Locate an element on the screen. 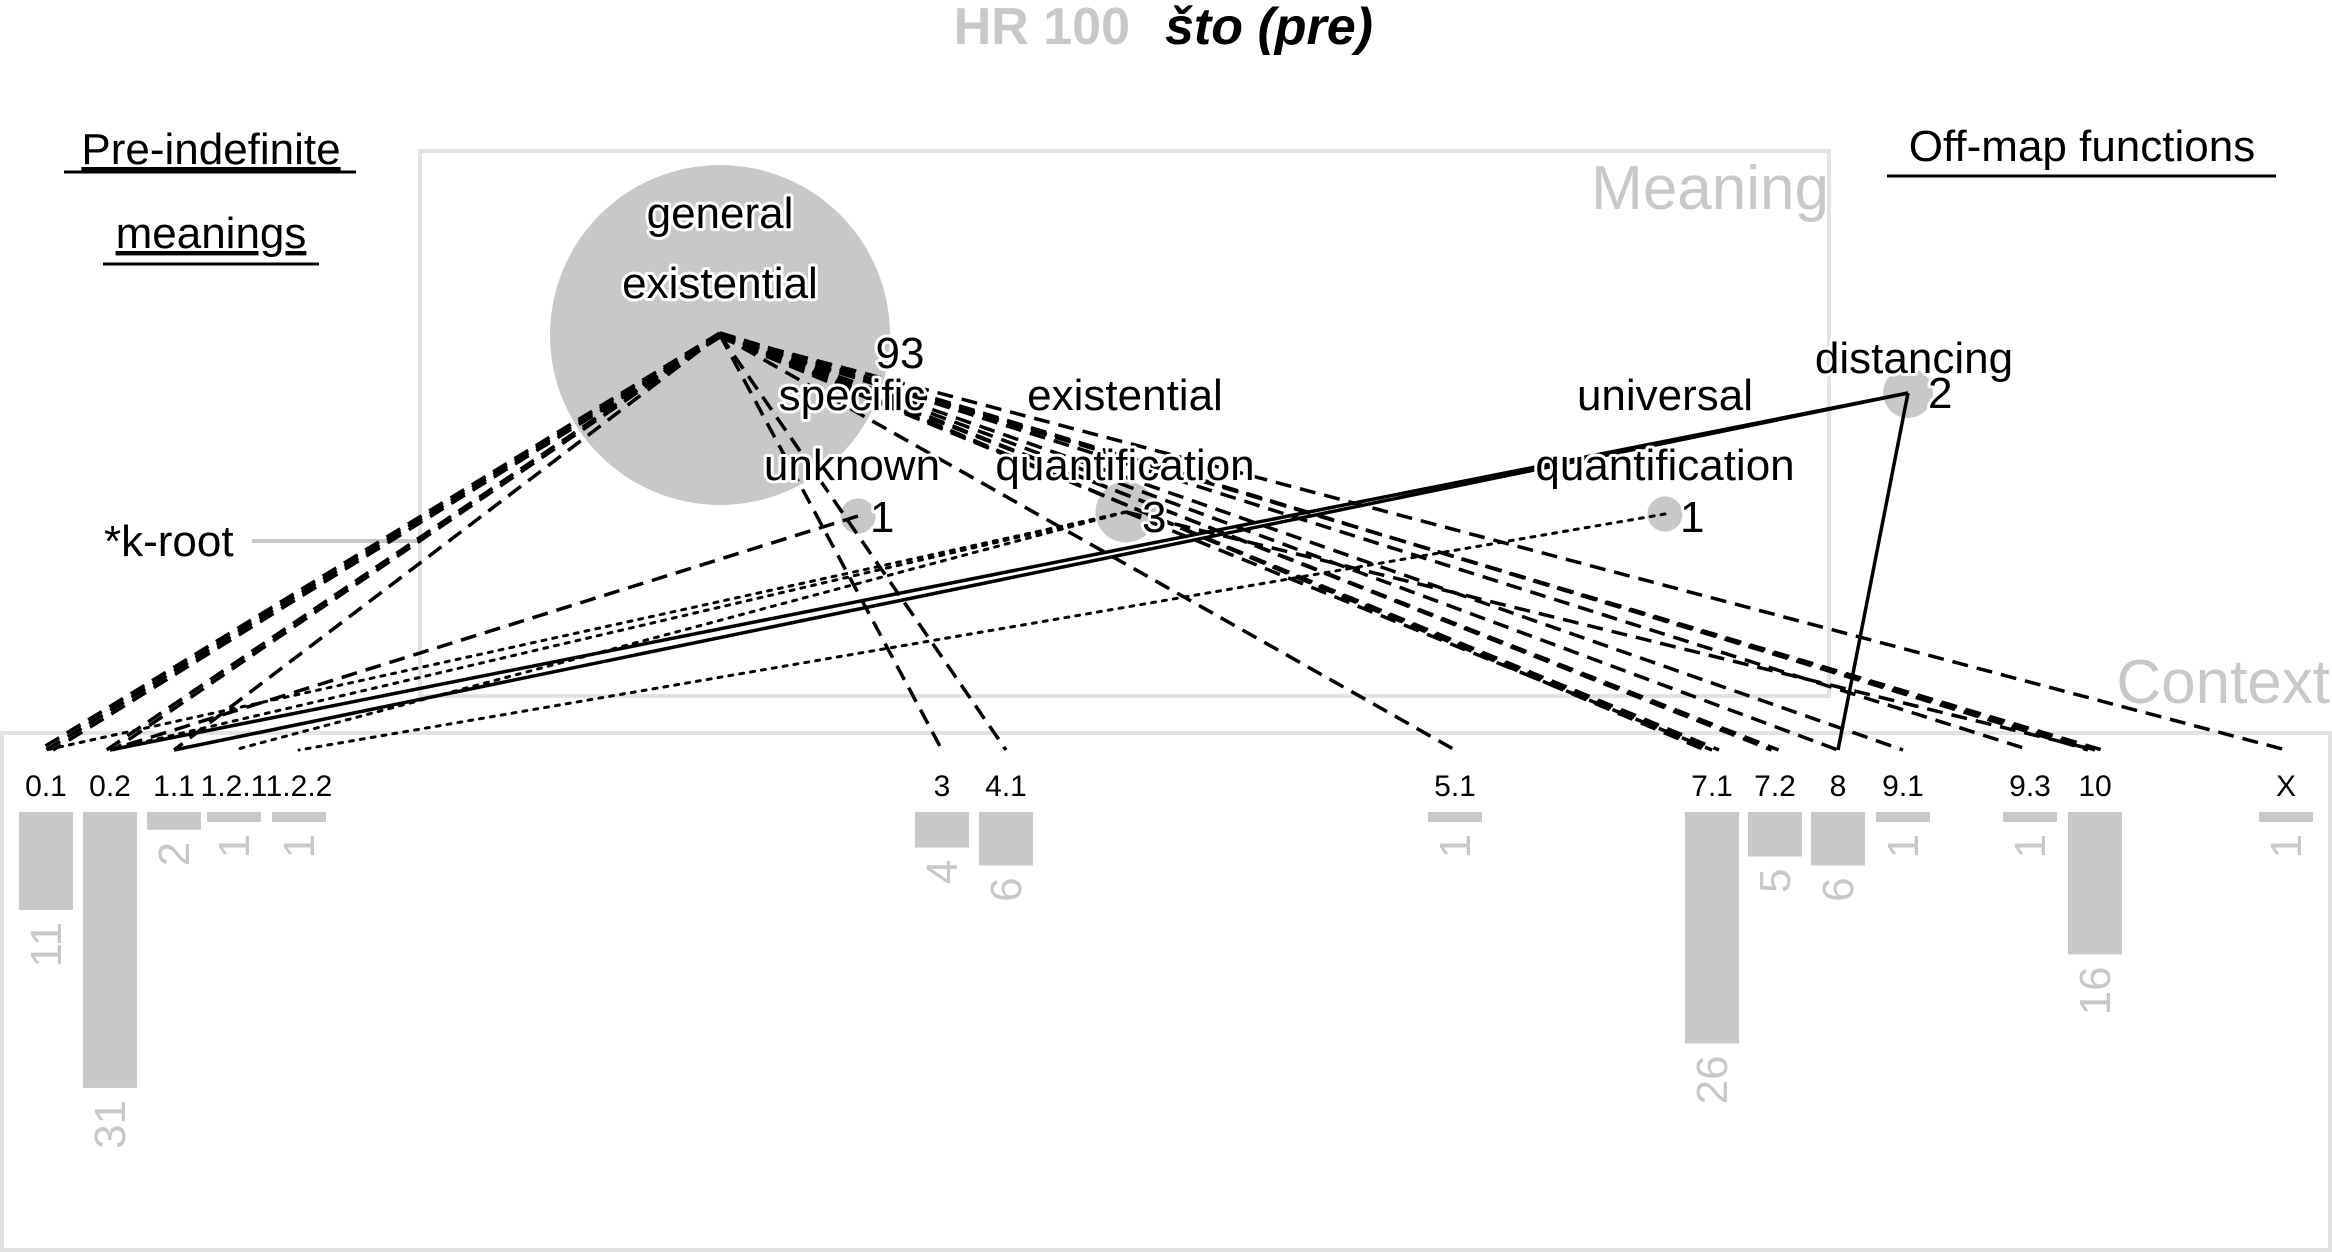 This screenshot has width=2332, height=1252. context-label-0-1: 0.1 is located at coordinates (46, 786).